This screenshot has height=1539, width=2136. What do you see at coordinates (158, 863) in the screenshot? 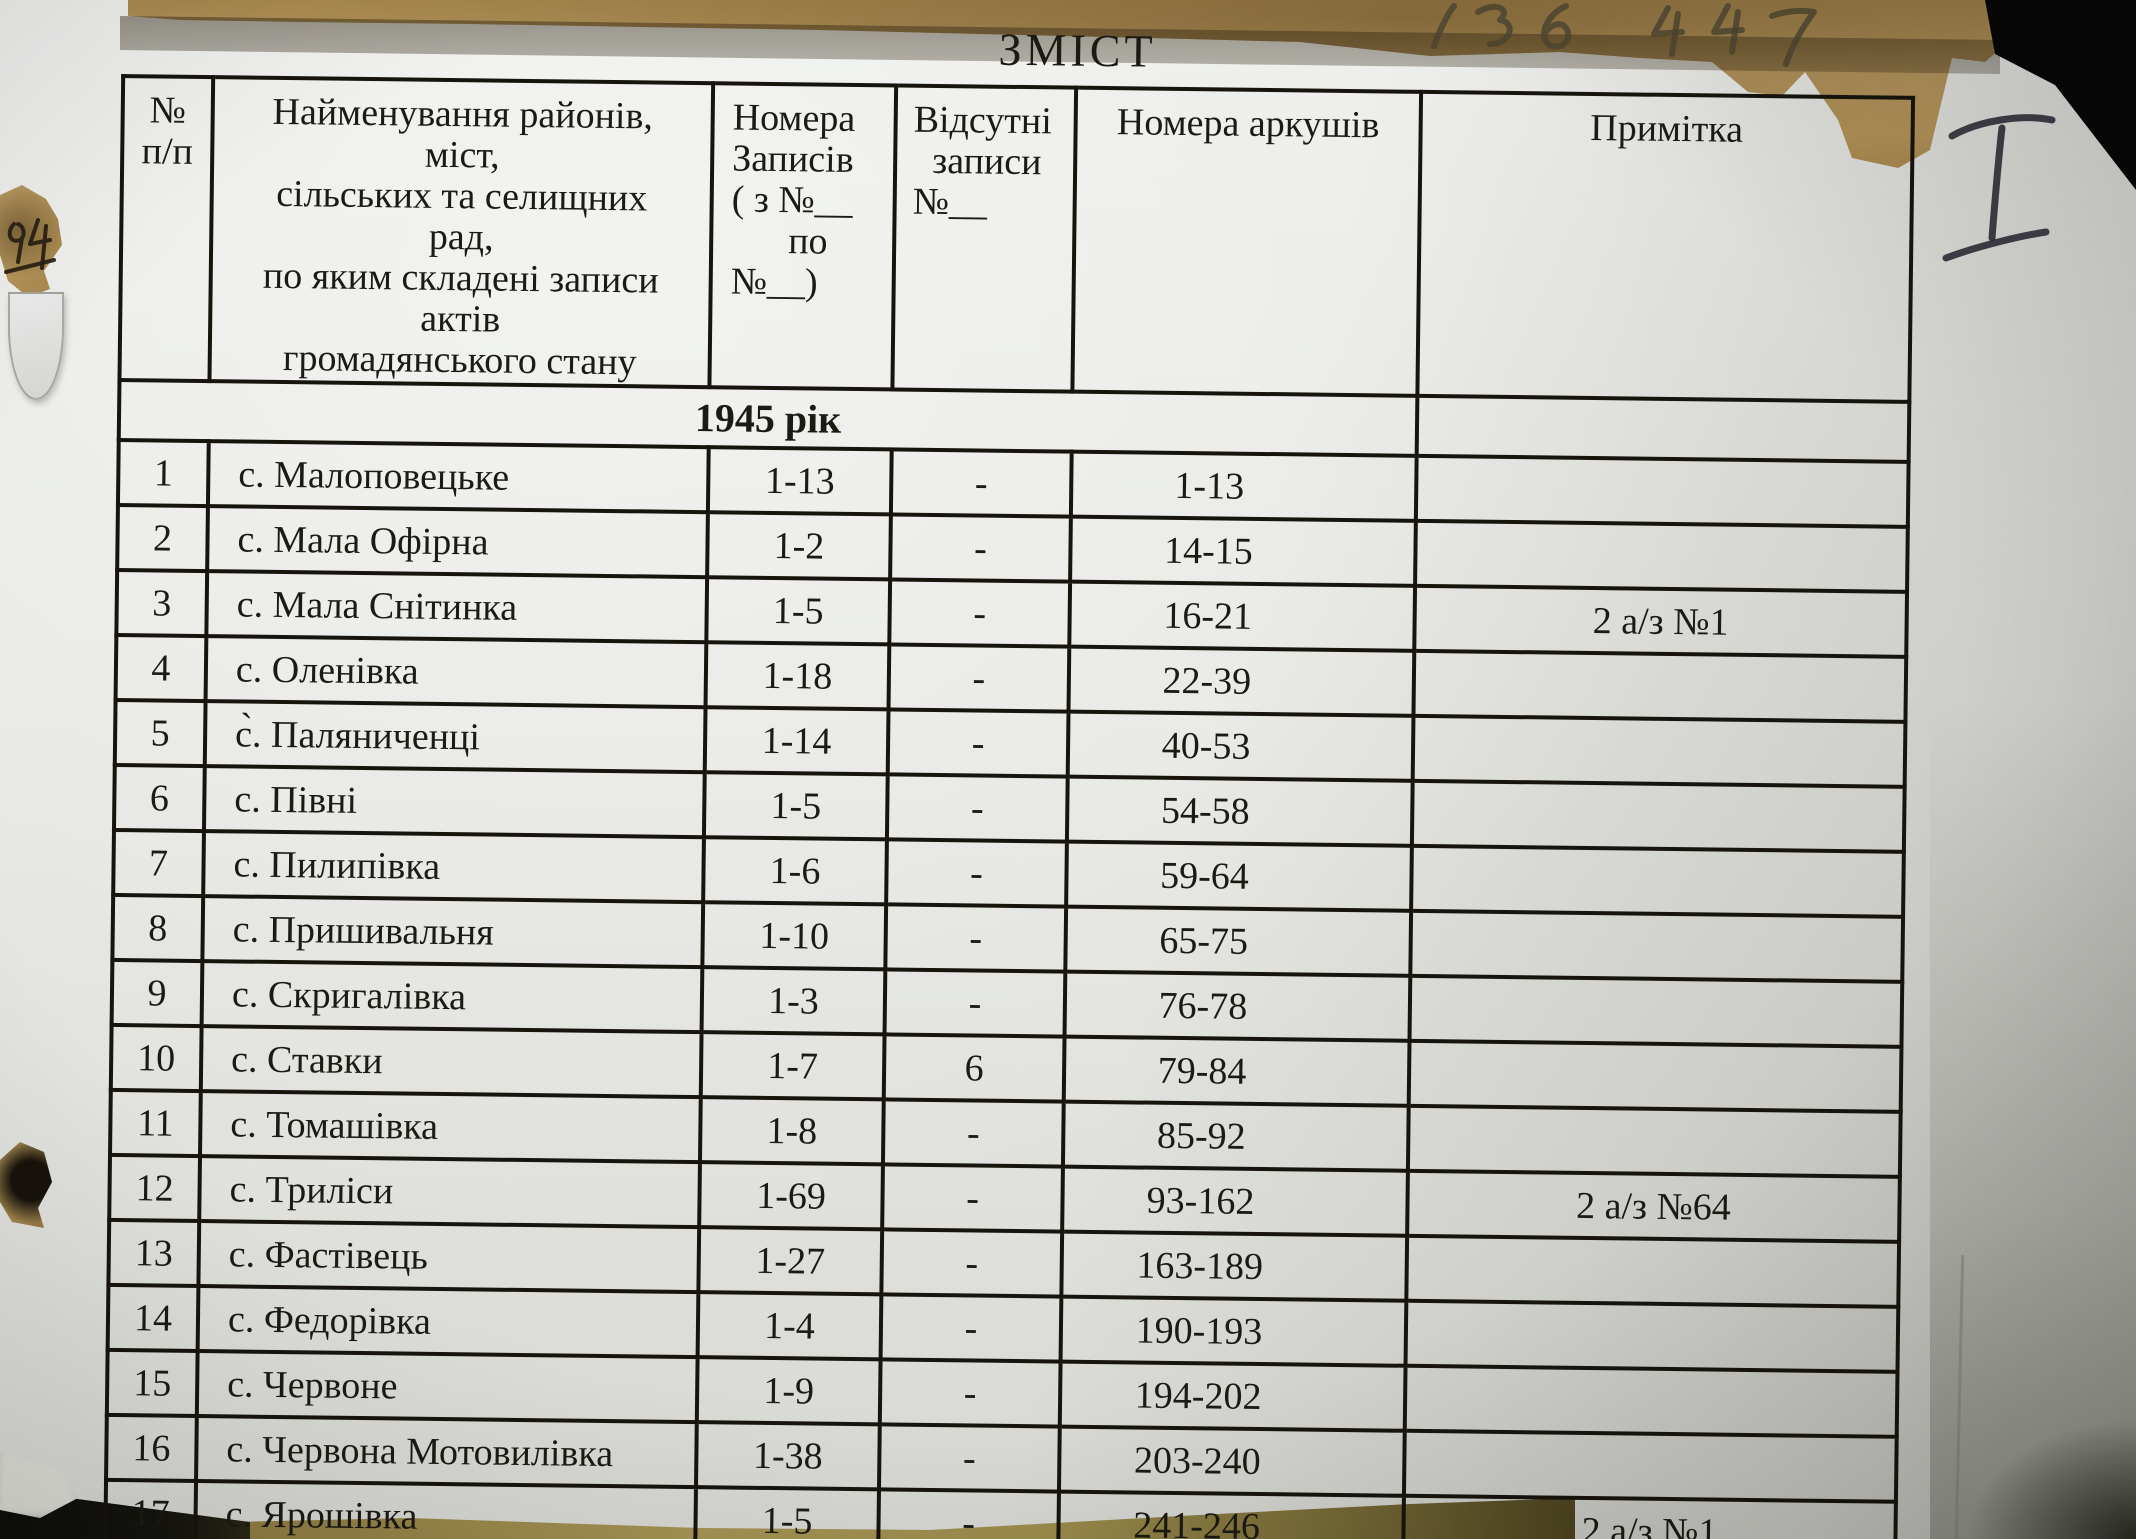
I see `cell-row-number: 7` at bounding box center [158, 863].